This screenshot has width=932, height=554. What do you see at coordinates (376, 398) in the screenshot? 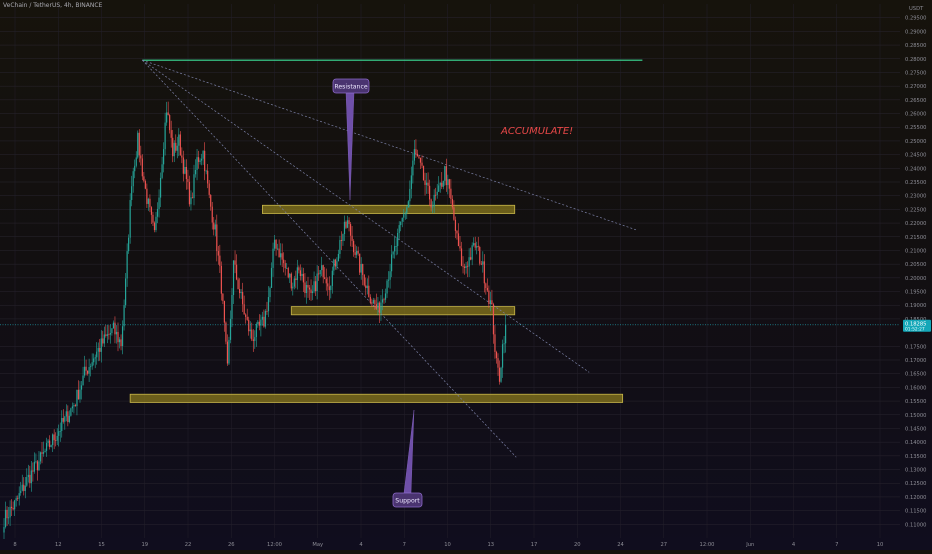
I see `zone-support` at bounding box center [376, 398].